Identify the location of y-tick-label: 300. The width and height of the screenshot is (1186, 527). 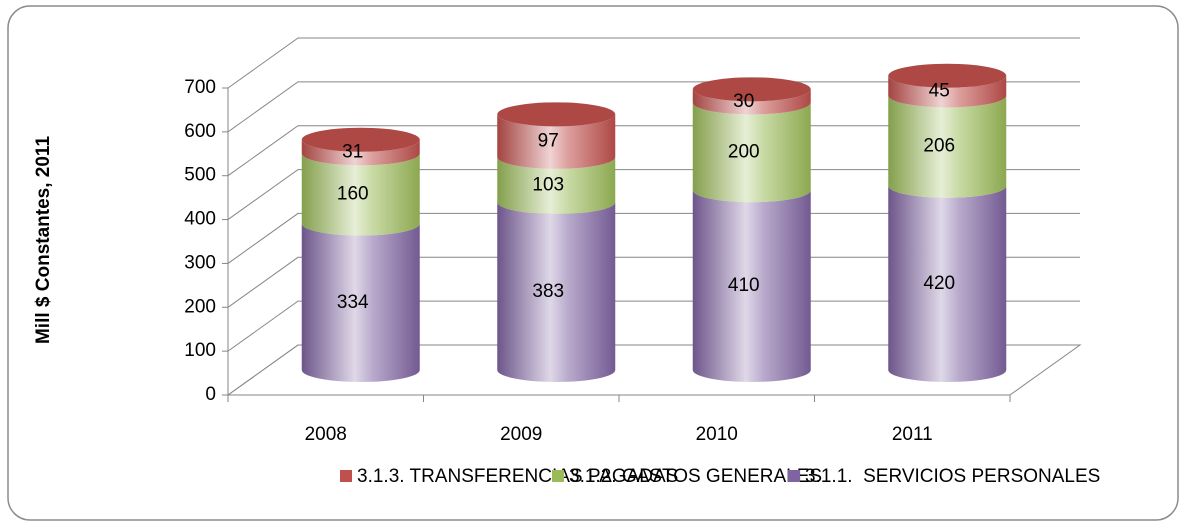
(200, 262).